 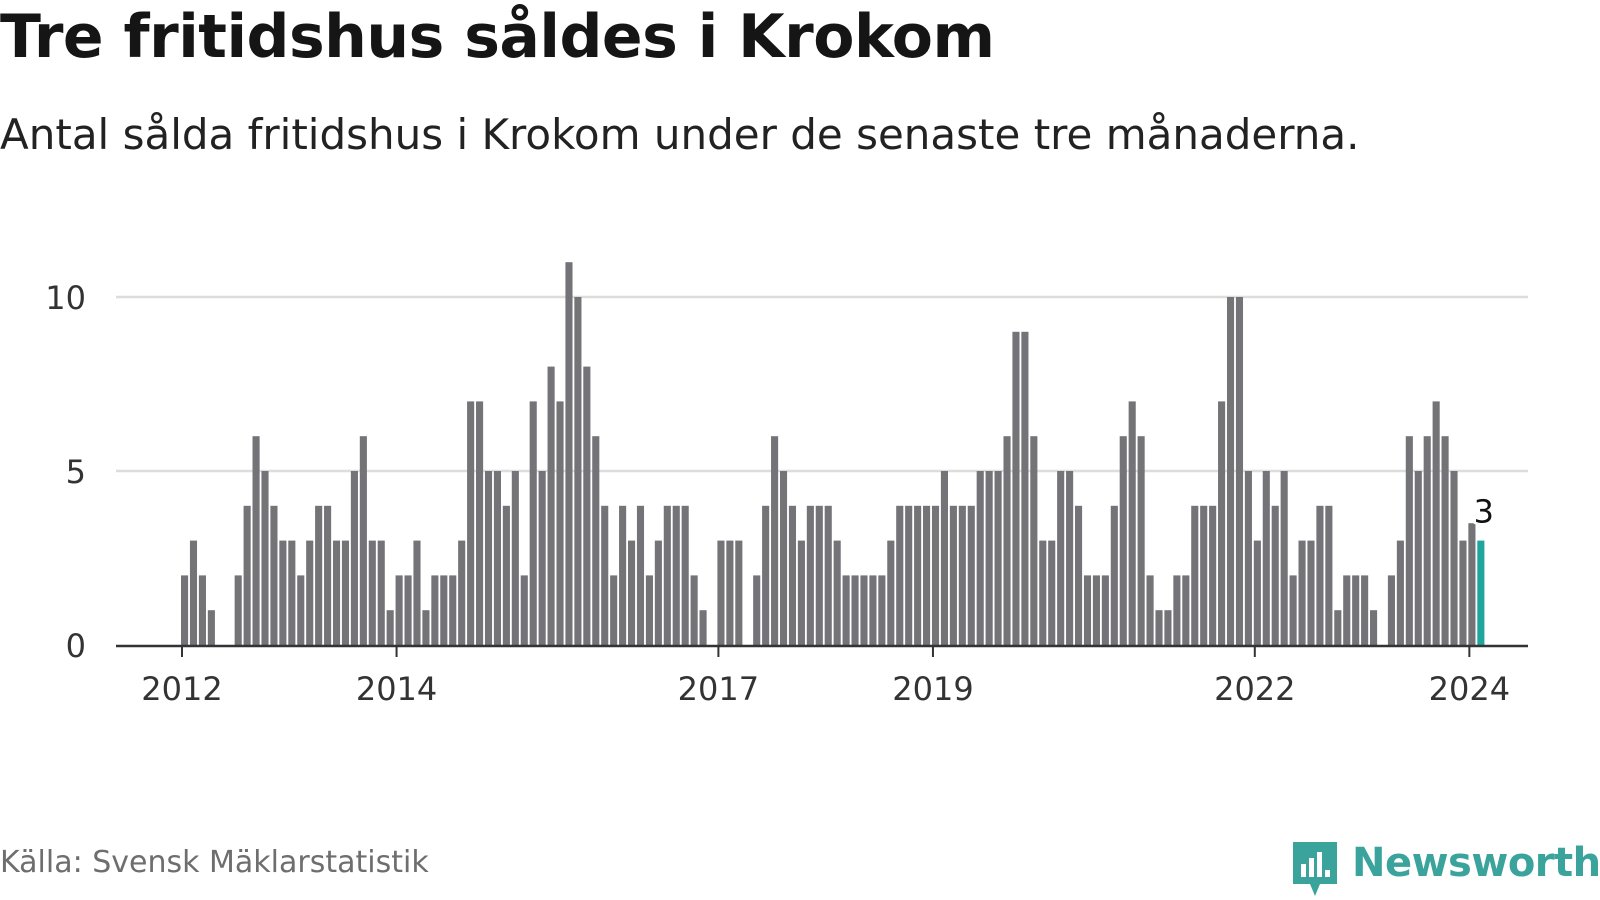 What do you see at coordinates (76, 472) in the screenshot?
I see `y-tick-label: 5` at bounding box center [76, 472].